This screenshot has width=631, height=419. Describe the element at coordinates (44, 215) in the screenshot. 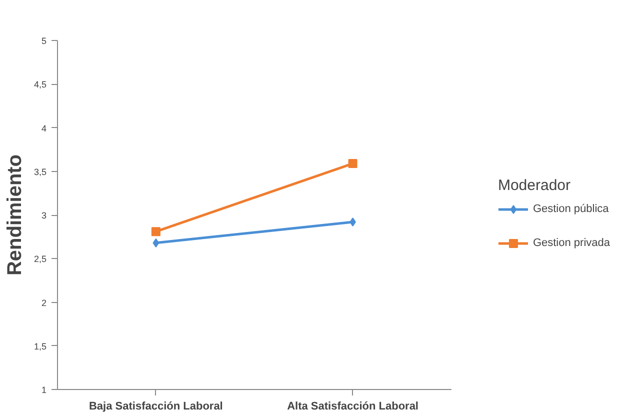

I see `y-tick-label: 3` at that location.